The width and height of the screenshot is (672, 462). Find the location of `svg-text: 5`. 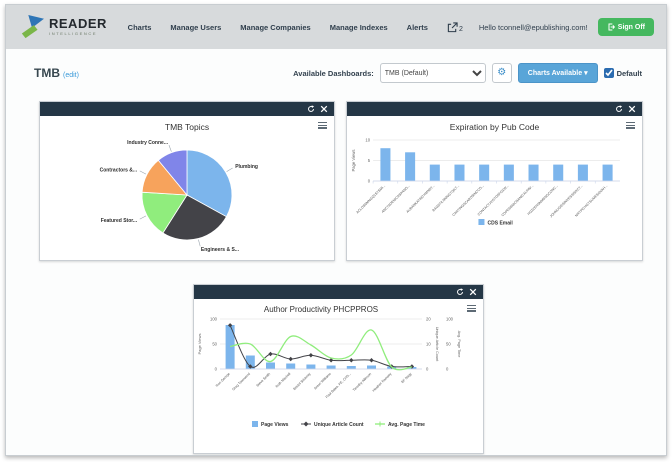

svg-text: 5 is located at coordinates (369, 160).